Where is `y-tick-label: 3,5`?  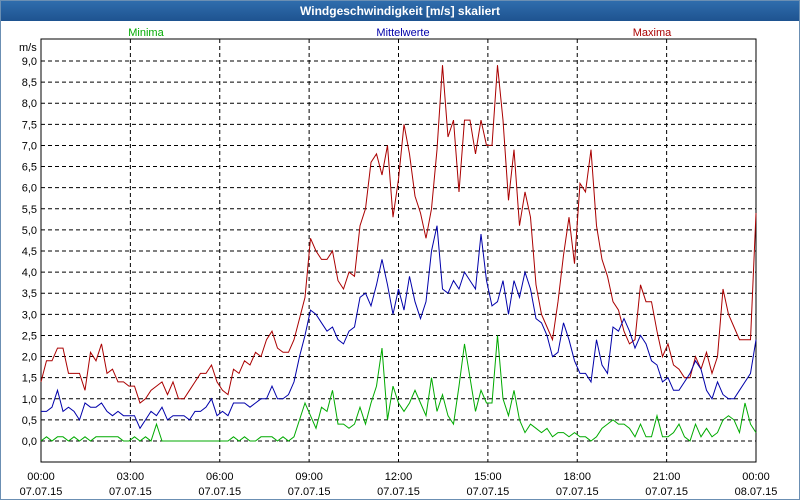
y-tick-label: 3,5 is located at coordinates (29, 294).